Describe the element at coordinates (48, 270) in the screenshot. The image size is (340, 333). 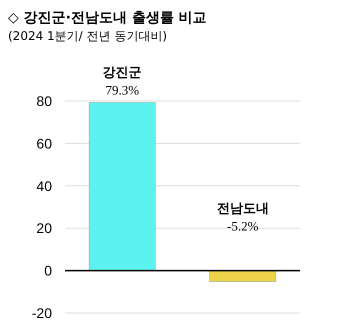
I see `y-tick-label: 0` at that location.